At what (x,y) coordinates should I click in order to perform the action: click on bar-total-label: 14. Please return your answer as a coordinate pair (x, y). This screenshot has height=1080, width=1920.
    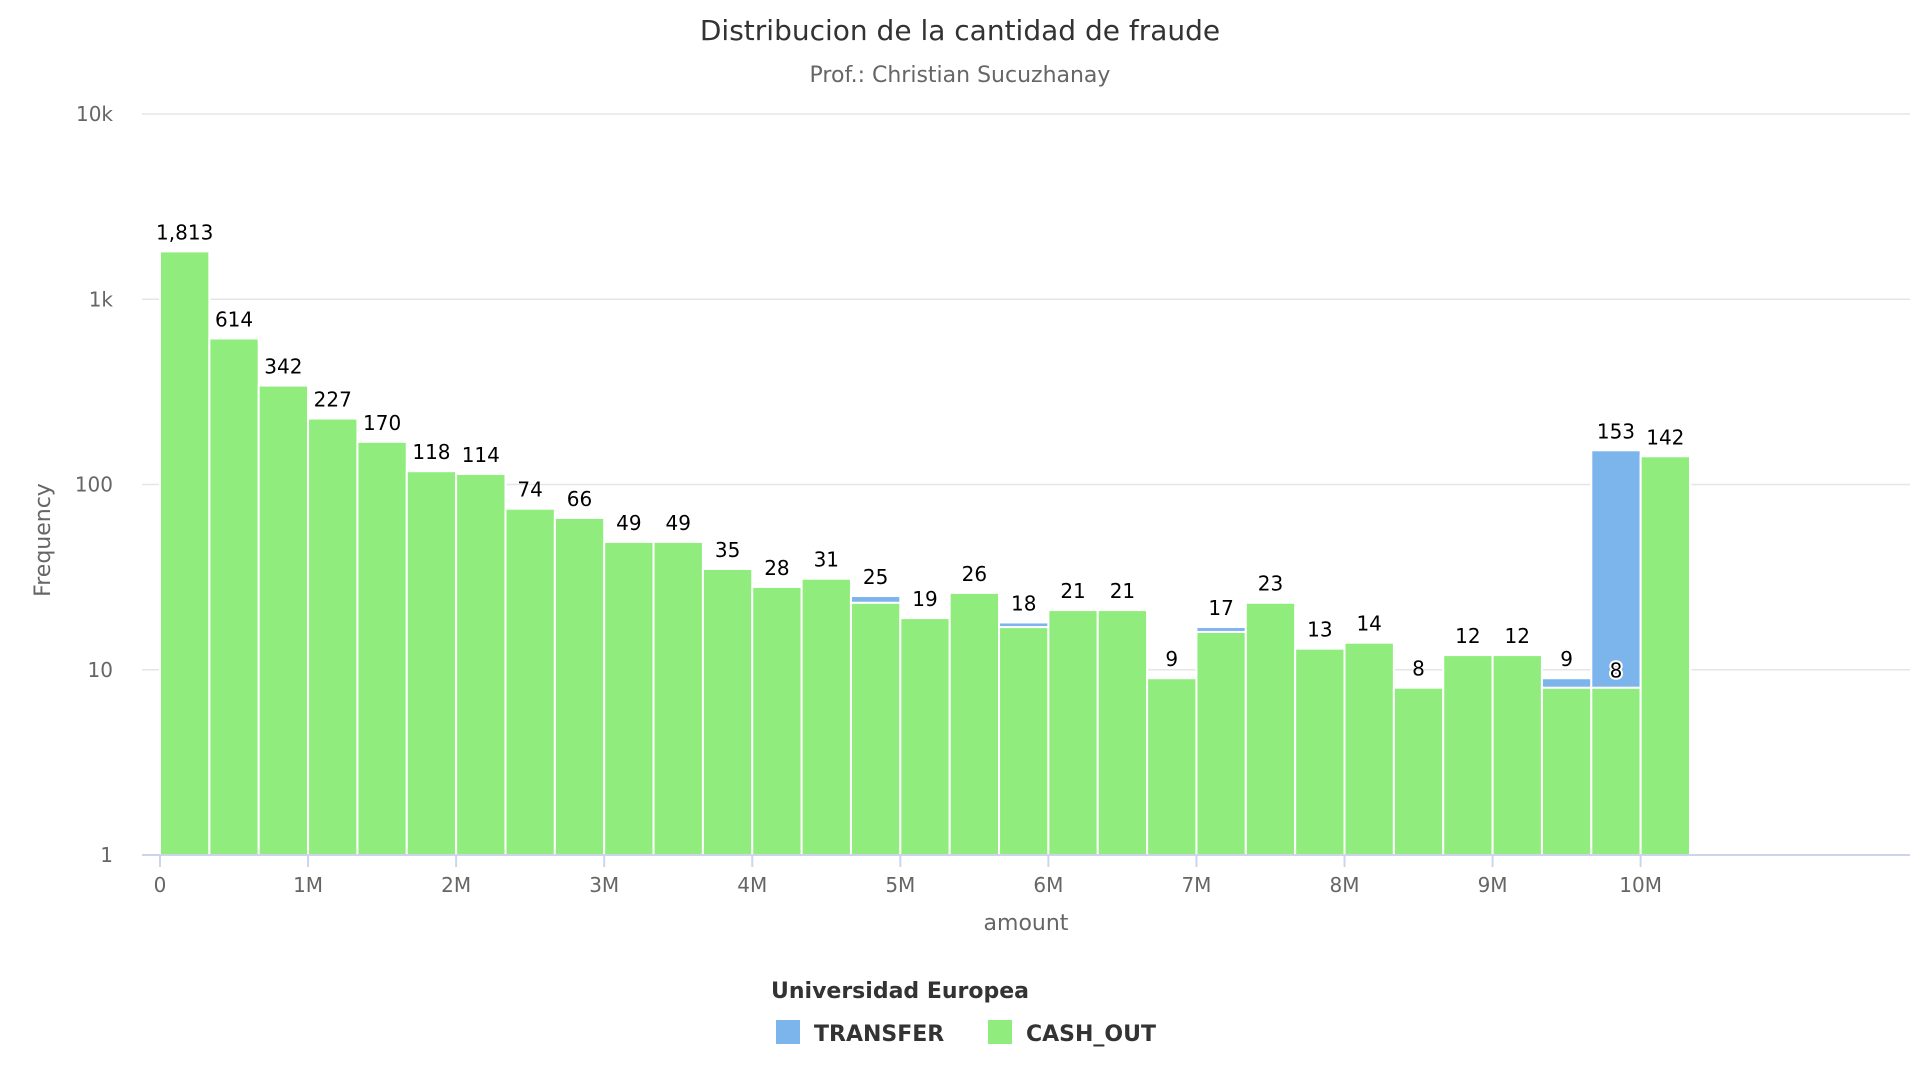
    Looking at the image, I should click on (1368, 624).